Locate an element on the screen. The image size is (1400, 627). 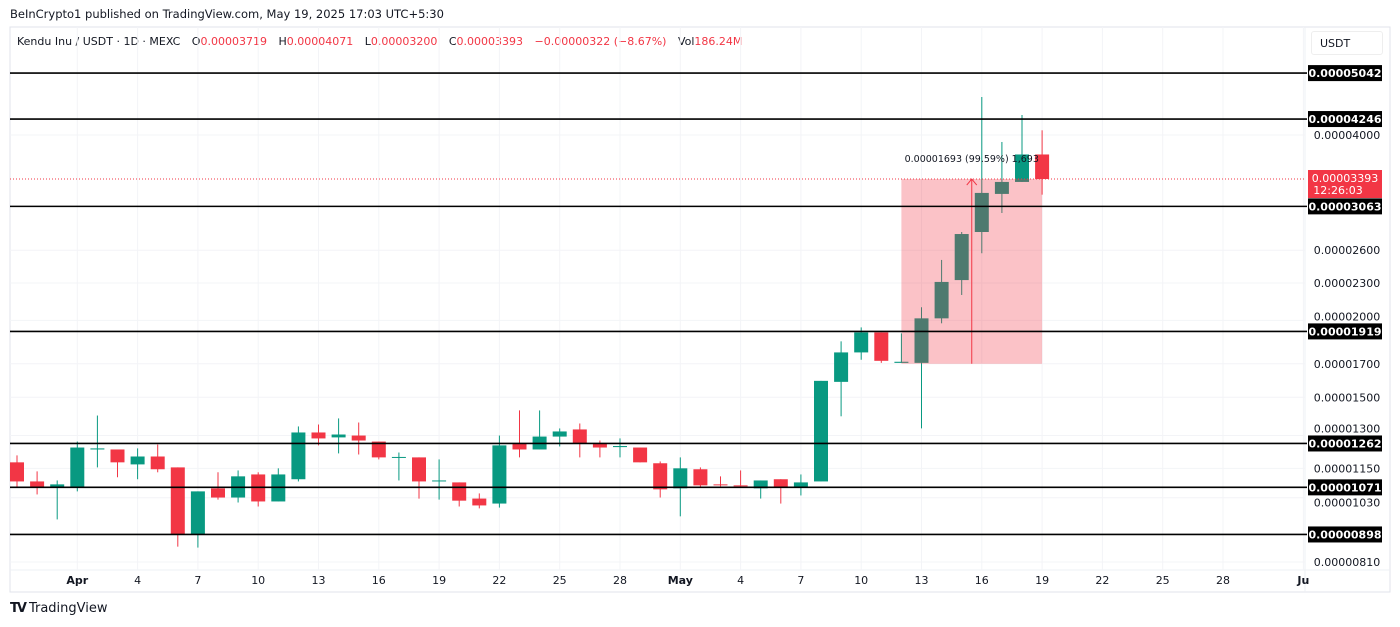
x-tick-label: Ju is located at coordinates (1302, 580).